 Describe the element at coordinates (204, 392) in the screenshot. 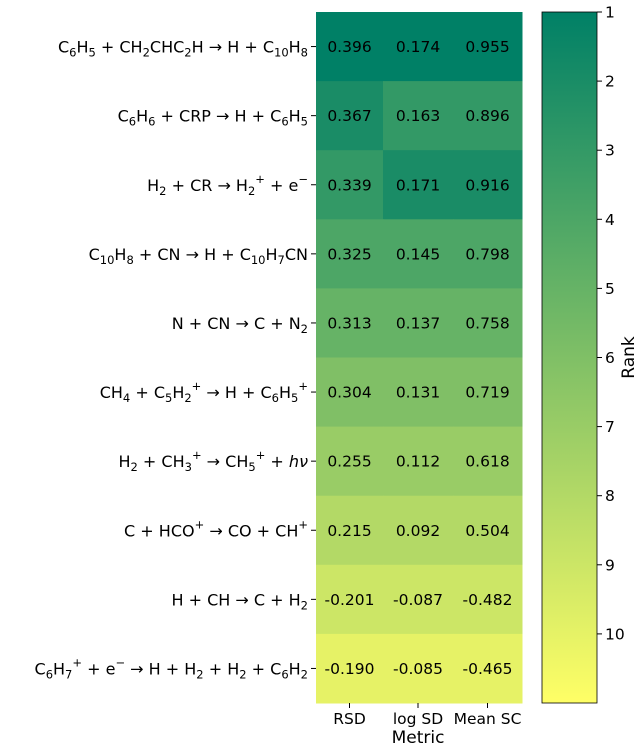

I see `row-label: CH4 + C5H2+ → H + C6H5+` at that location.